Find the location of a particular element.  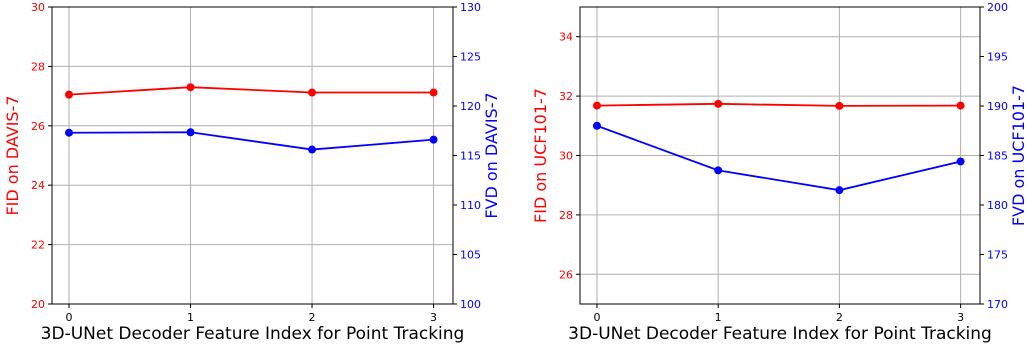

ylabel-left: FID on DAVIS-7 is located at coordinates (12, 155).